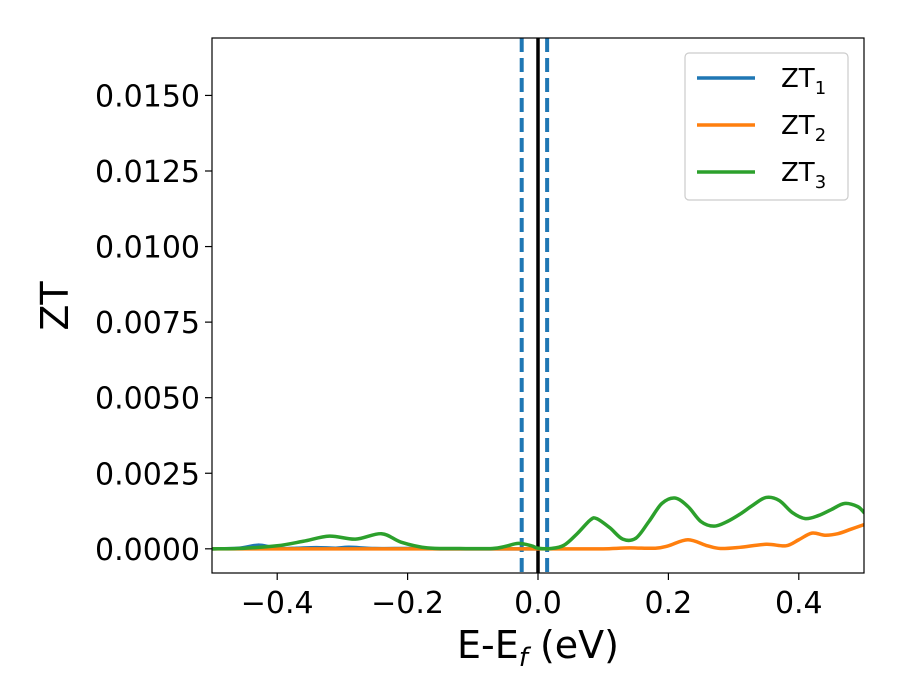  What do you see at coordinates (147, 550) in the screenshot?
I see `y-tick-label: 0.0000` at bounding box center [147, 550].